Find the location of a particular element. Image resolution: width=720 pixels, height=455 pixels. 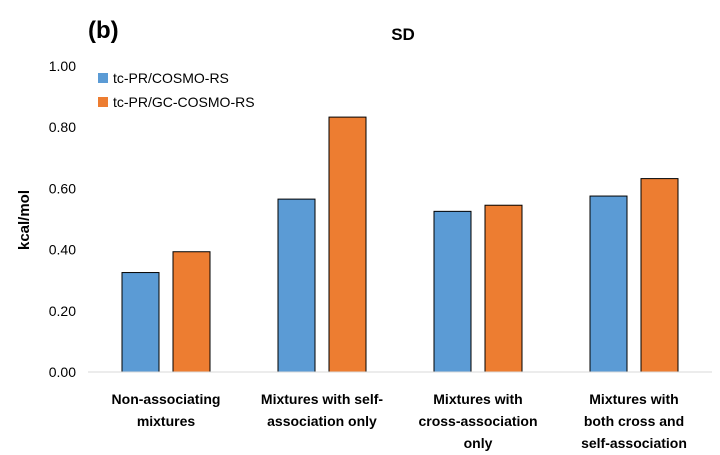

y-axis-ticks: 0.00 0.20 0.40 0.60 0.80 1.00 is located at coordinates (62, 219).